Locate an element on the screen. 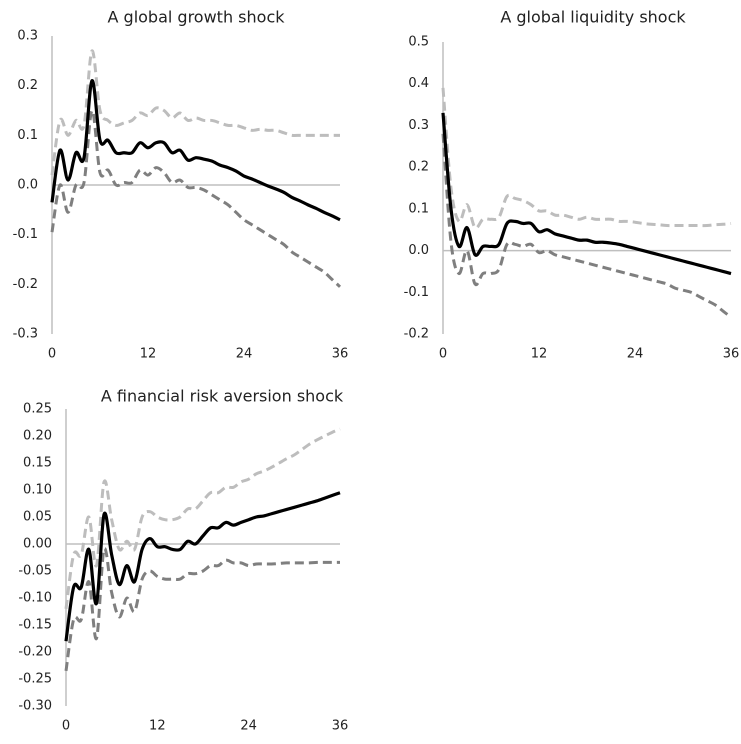 This screenshot has width=741, height=744. y-tick-label: 0.15 is located at coordinates (37, 463).